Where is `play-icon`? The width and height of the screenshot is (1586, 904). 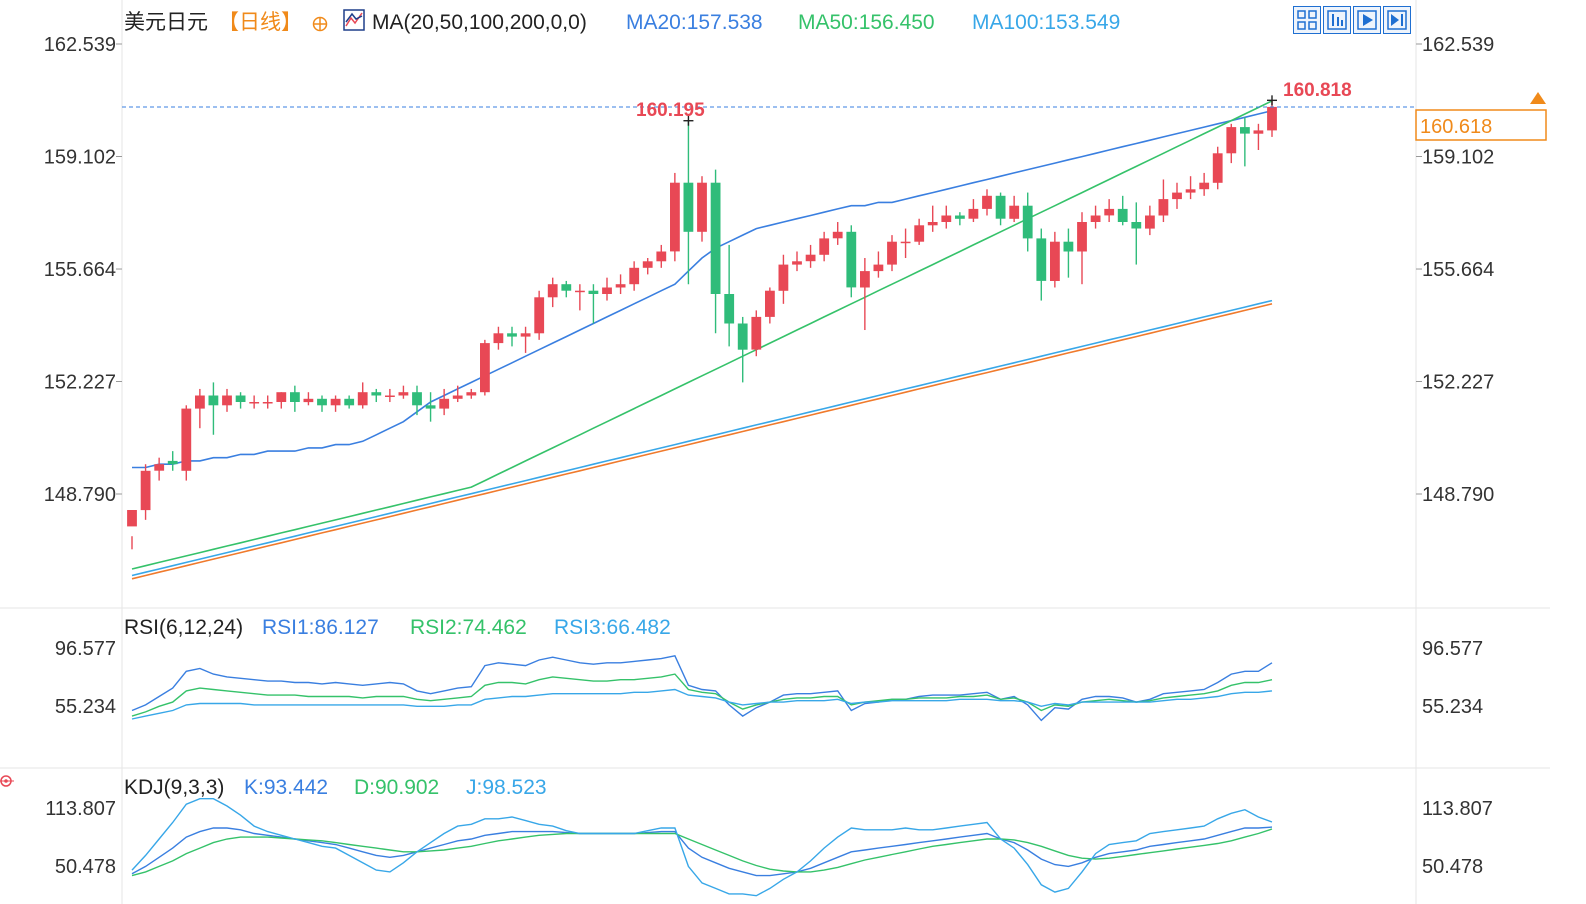 play-icon is located at coordinates (1367, 20).